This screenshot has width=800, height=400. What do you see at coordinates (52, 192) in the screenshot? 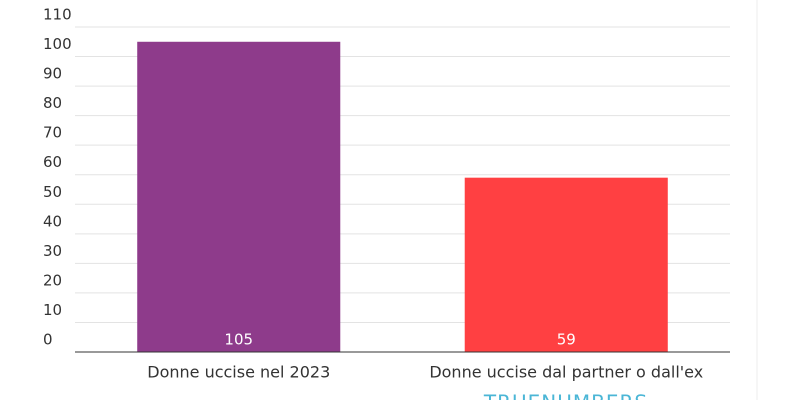
I see `y-tick-label: 50` at bounding box center [52, 192].